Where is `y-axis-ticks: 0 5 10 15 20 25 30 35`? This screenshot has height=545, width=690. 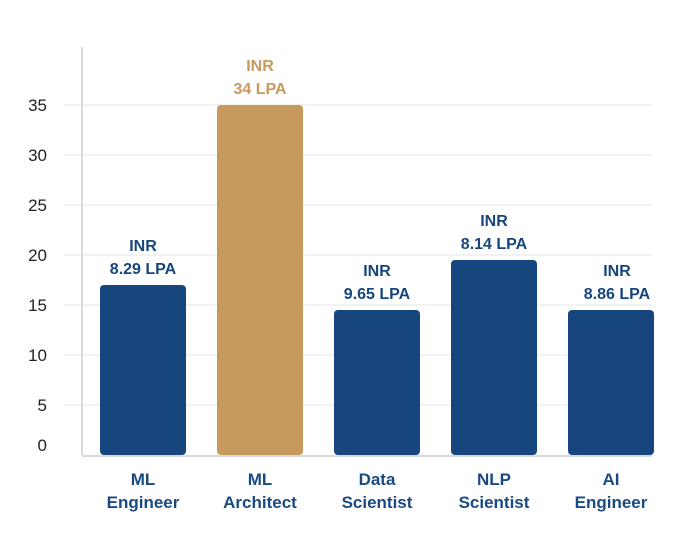 y-axis-ticks: 0 5 10 15 20 25 30 35 is located at coordinates (37, 275).